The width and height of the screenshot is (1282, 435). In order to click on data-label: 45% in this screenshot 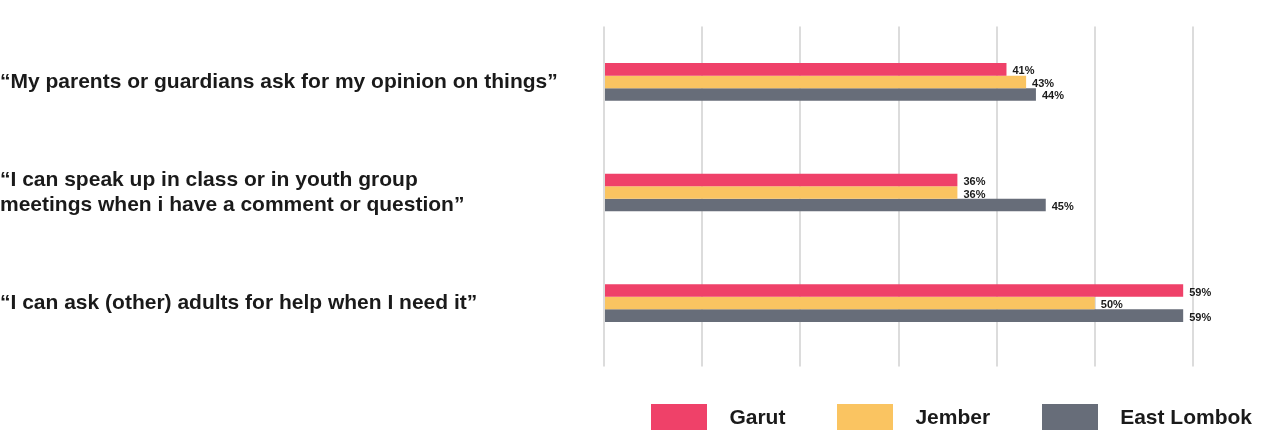, I will do `click(1062, 206)`.